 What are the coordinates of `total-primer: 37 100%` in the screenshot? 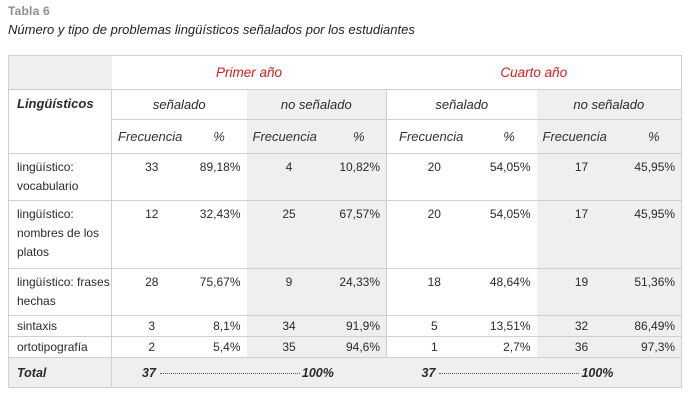 It's located at (249, 372).